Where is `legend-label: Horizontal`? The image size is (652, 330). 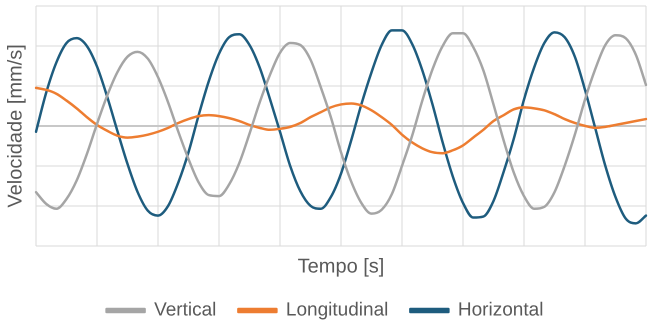
legend-label: Horizontal is located at coordinates (501, 310).